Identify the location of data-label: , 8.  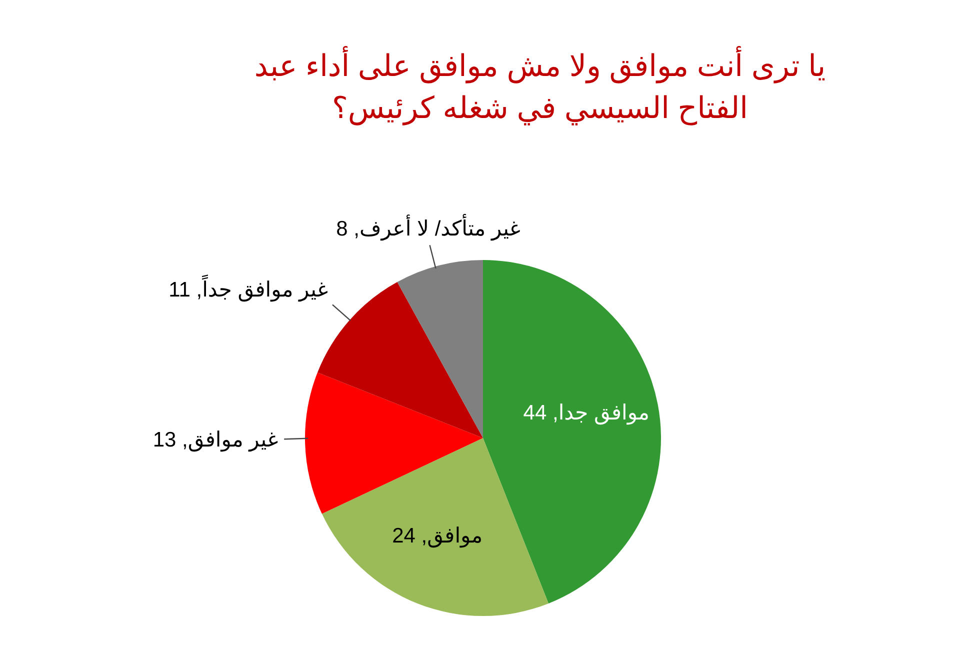
(348, 228).